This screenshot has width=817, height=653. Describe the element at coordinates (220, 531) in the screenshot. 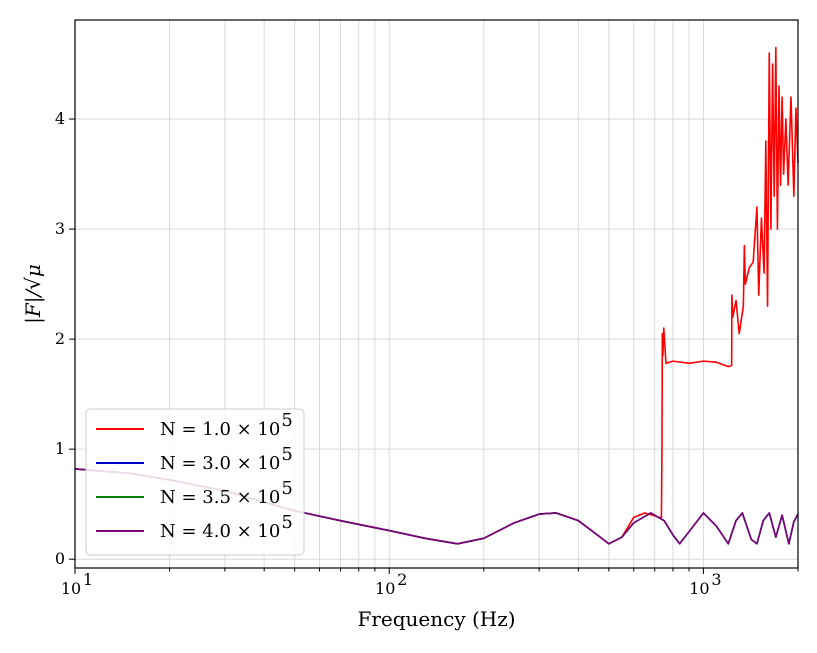

I see `legend-label-4: N = 4.0 × 10` at that location.